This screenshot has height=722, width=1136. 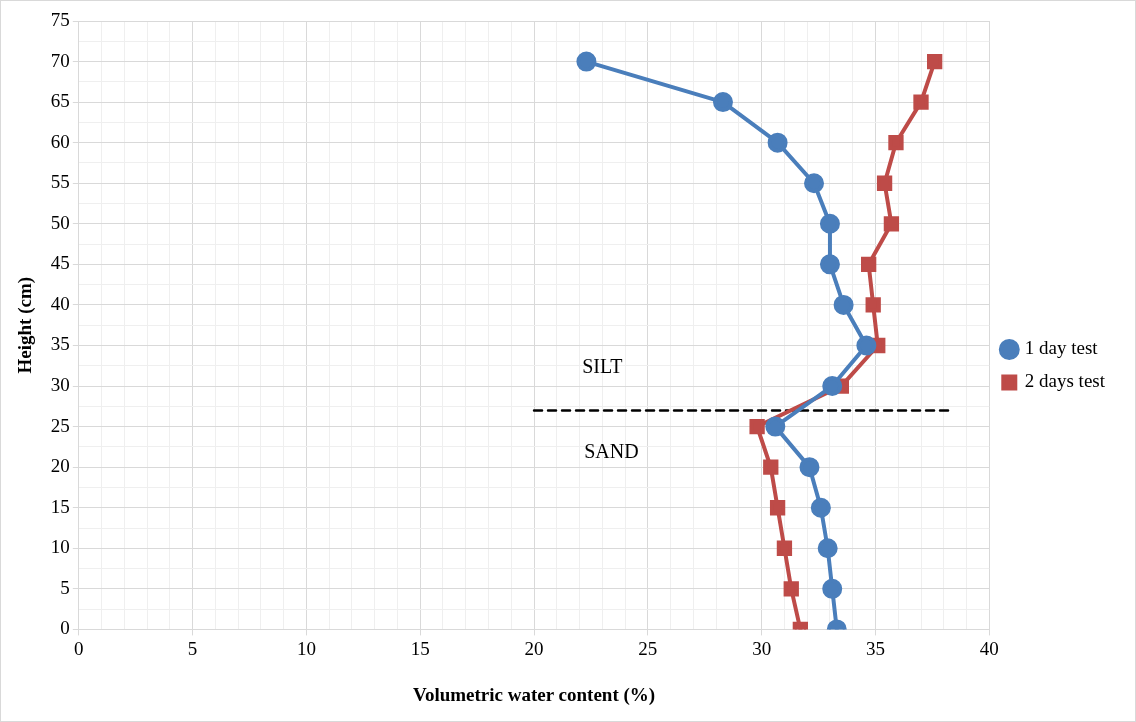 I want to click on x-tick-label: 35, so click(x=875, y=648).